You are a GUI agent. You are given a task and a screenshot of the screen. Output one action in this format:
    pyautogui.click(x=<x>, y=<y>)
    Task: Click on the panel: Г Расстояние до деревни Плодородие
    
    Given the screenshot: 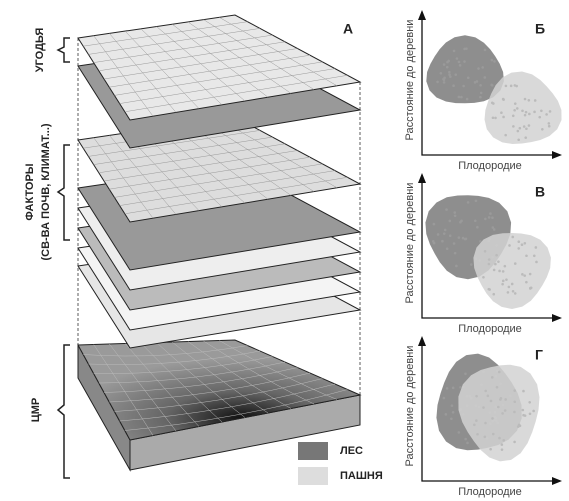 What is the action you would take?
    pyautogui.click(x=483, y=417)
    